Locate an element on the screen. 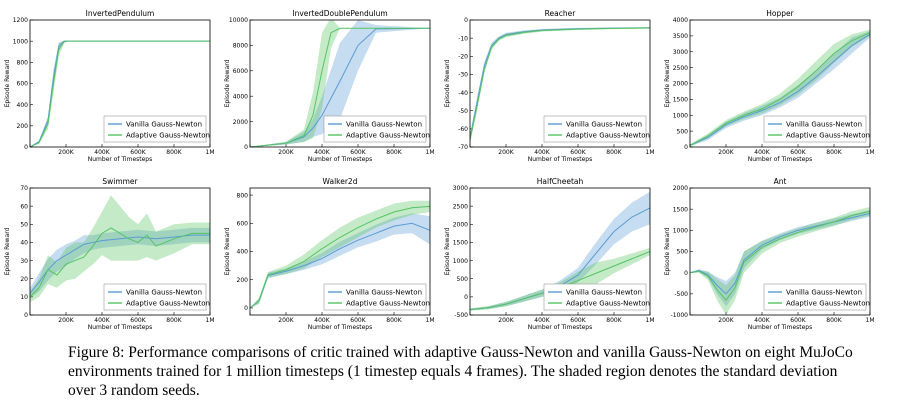  series-line-vanilla is located at coordinates (120, 264).